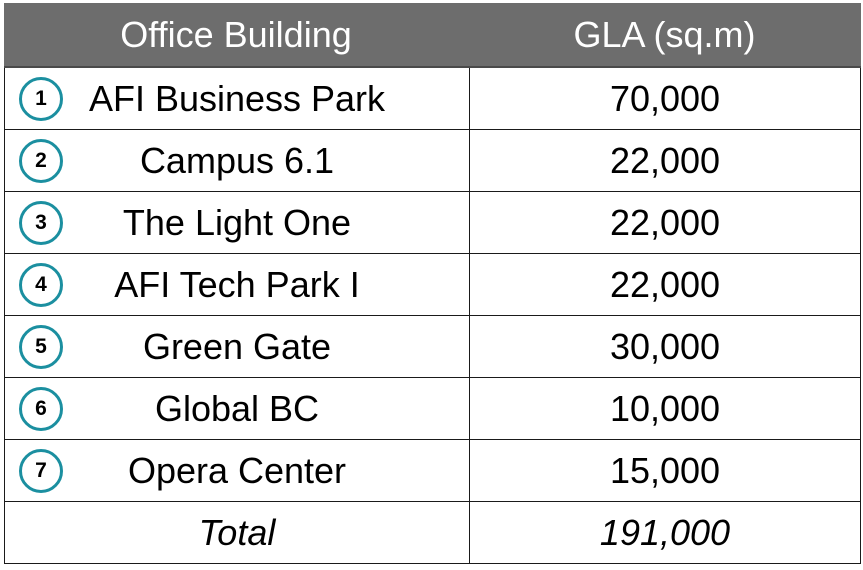 This screenshot has width=863, height=570. I want to click on row-number-badge: 1, so click(41, 98).